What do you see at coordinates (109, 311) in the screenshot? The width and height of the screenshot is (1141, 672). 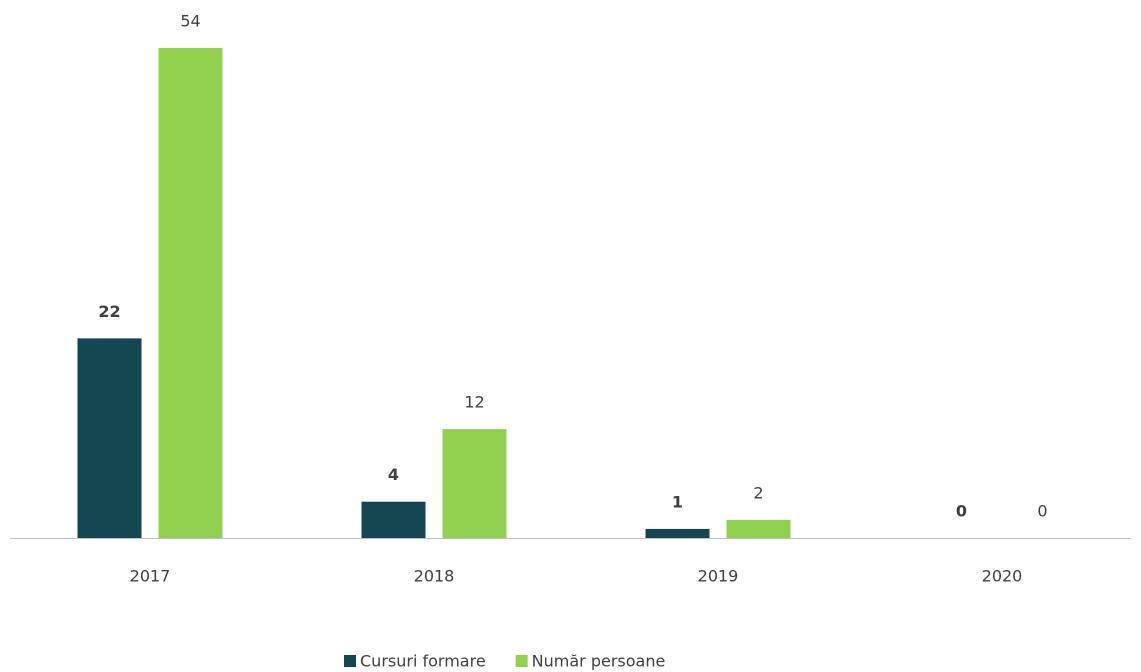 I see `data-label: 22` at bounding box center [109, 311].